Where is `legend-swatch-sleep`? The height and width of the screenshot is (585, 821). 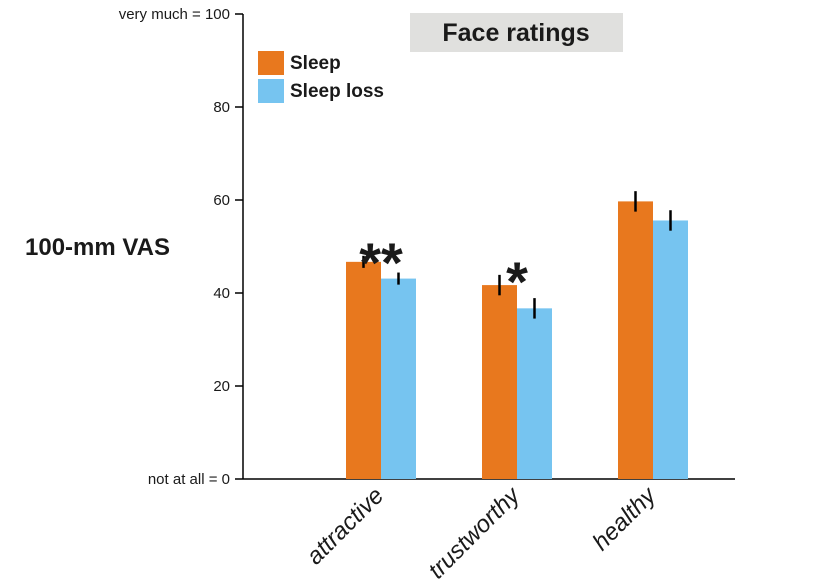
legend-swatch-sleep is located at coordinates (271, 63).